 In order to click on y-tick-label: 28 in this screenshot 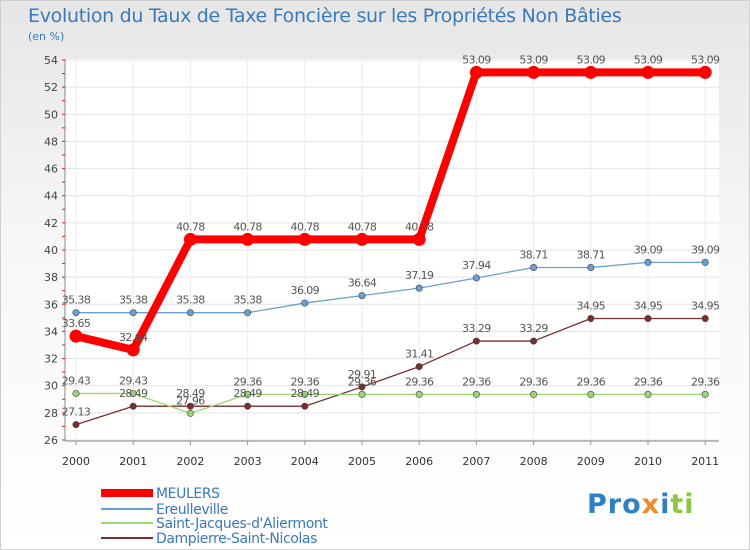, I will do `click(51, 413)`.